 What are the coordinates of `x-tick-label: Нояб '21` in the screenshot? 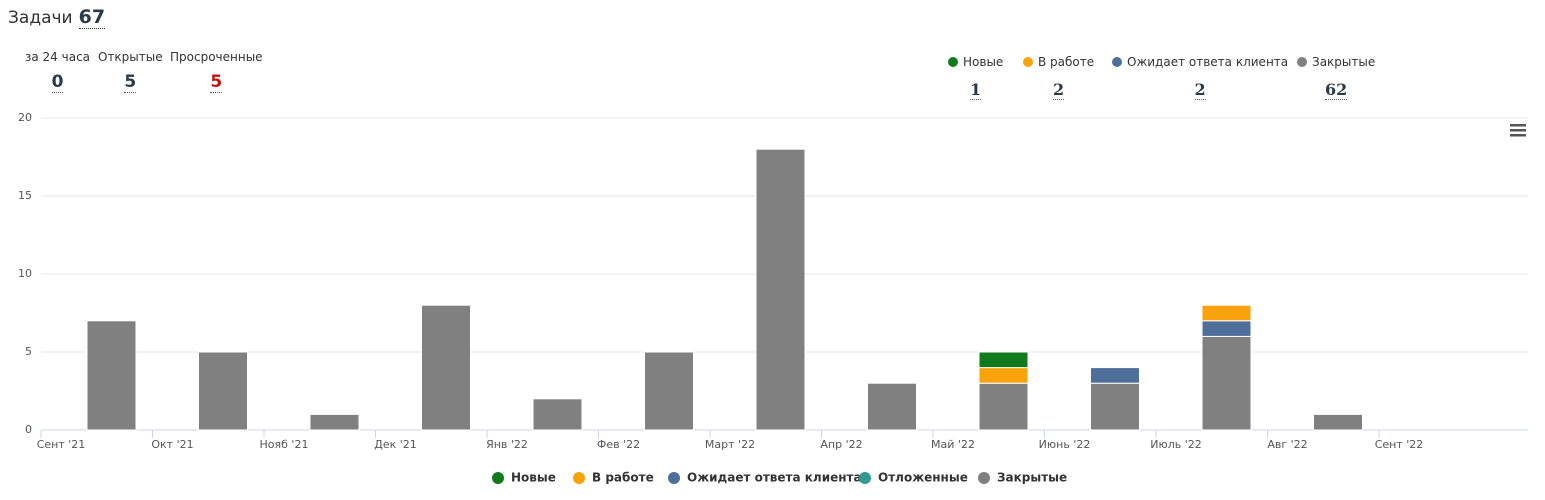 It's located at (284, 444).